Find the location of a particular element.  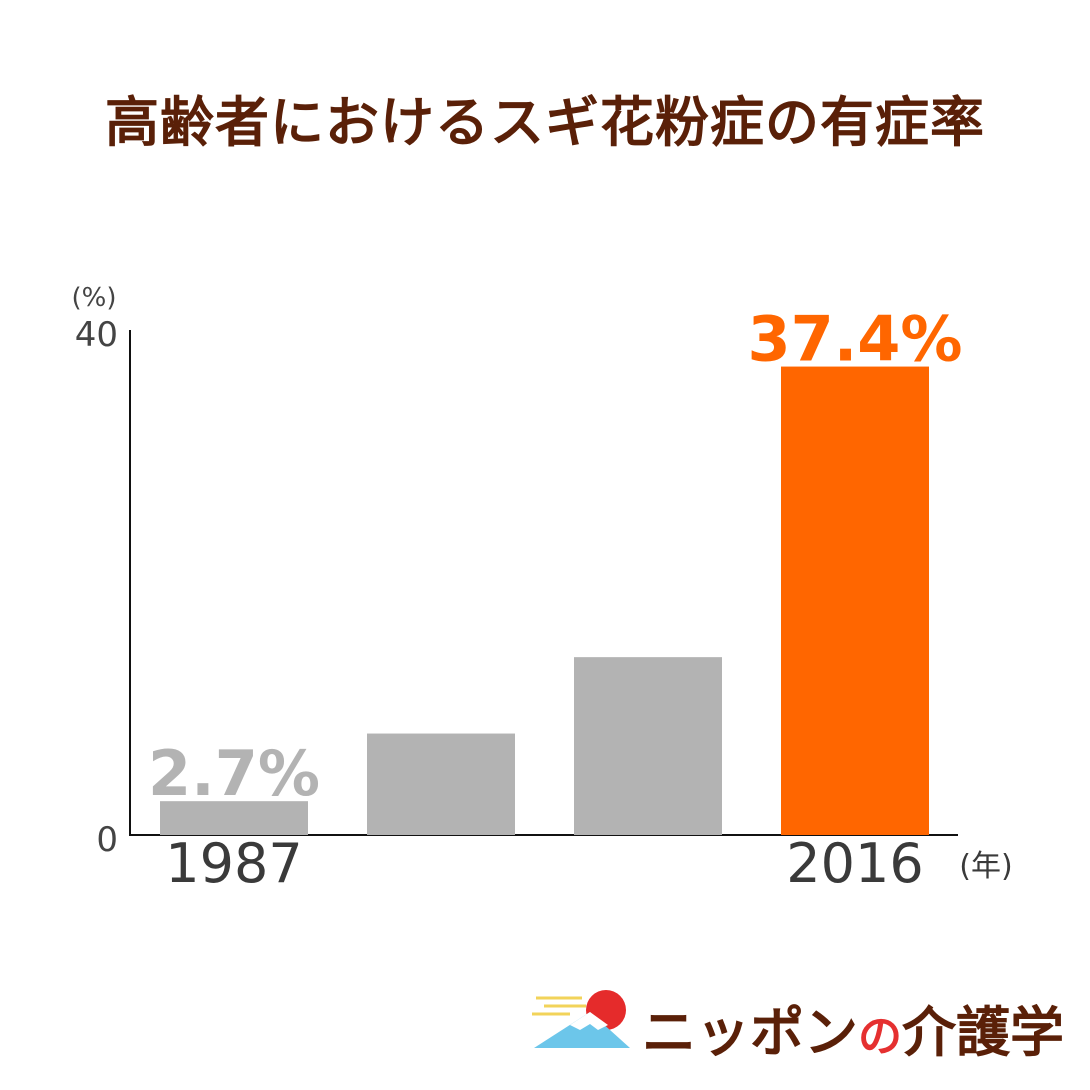

y-unit-label: (%) is located at coordinates (94, 298).